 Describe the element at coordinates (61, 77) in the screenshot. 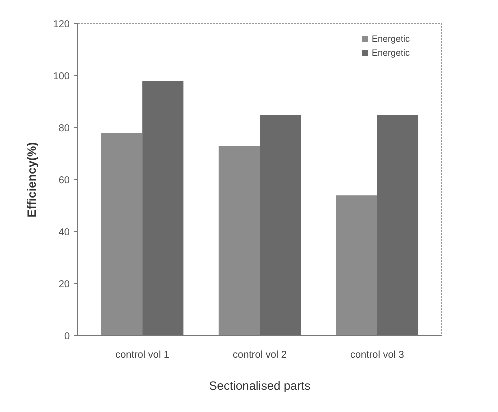

I see `y-tick-label: 100` at that location.